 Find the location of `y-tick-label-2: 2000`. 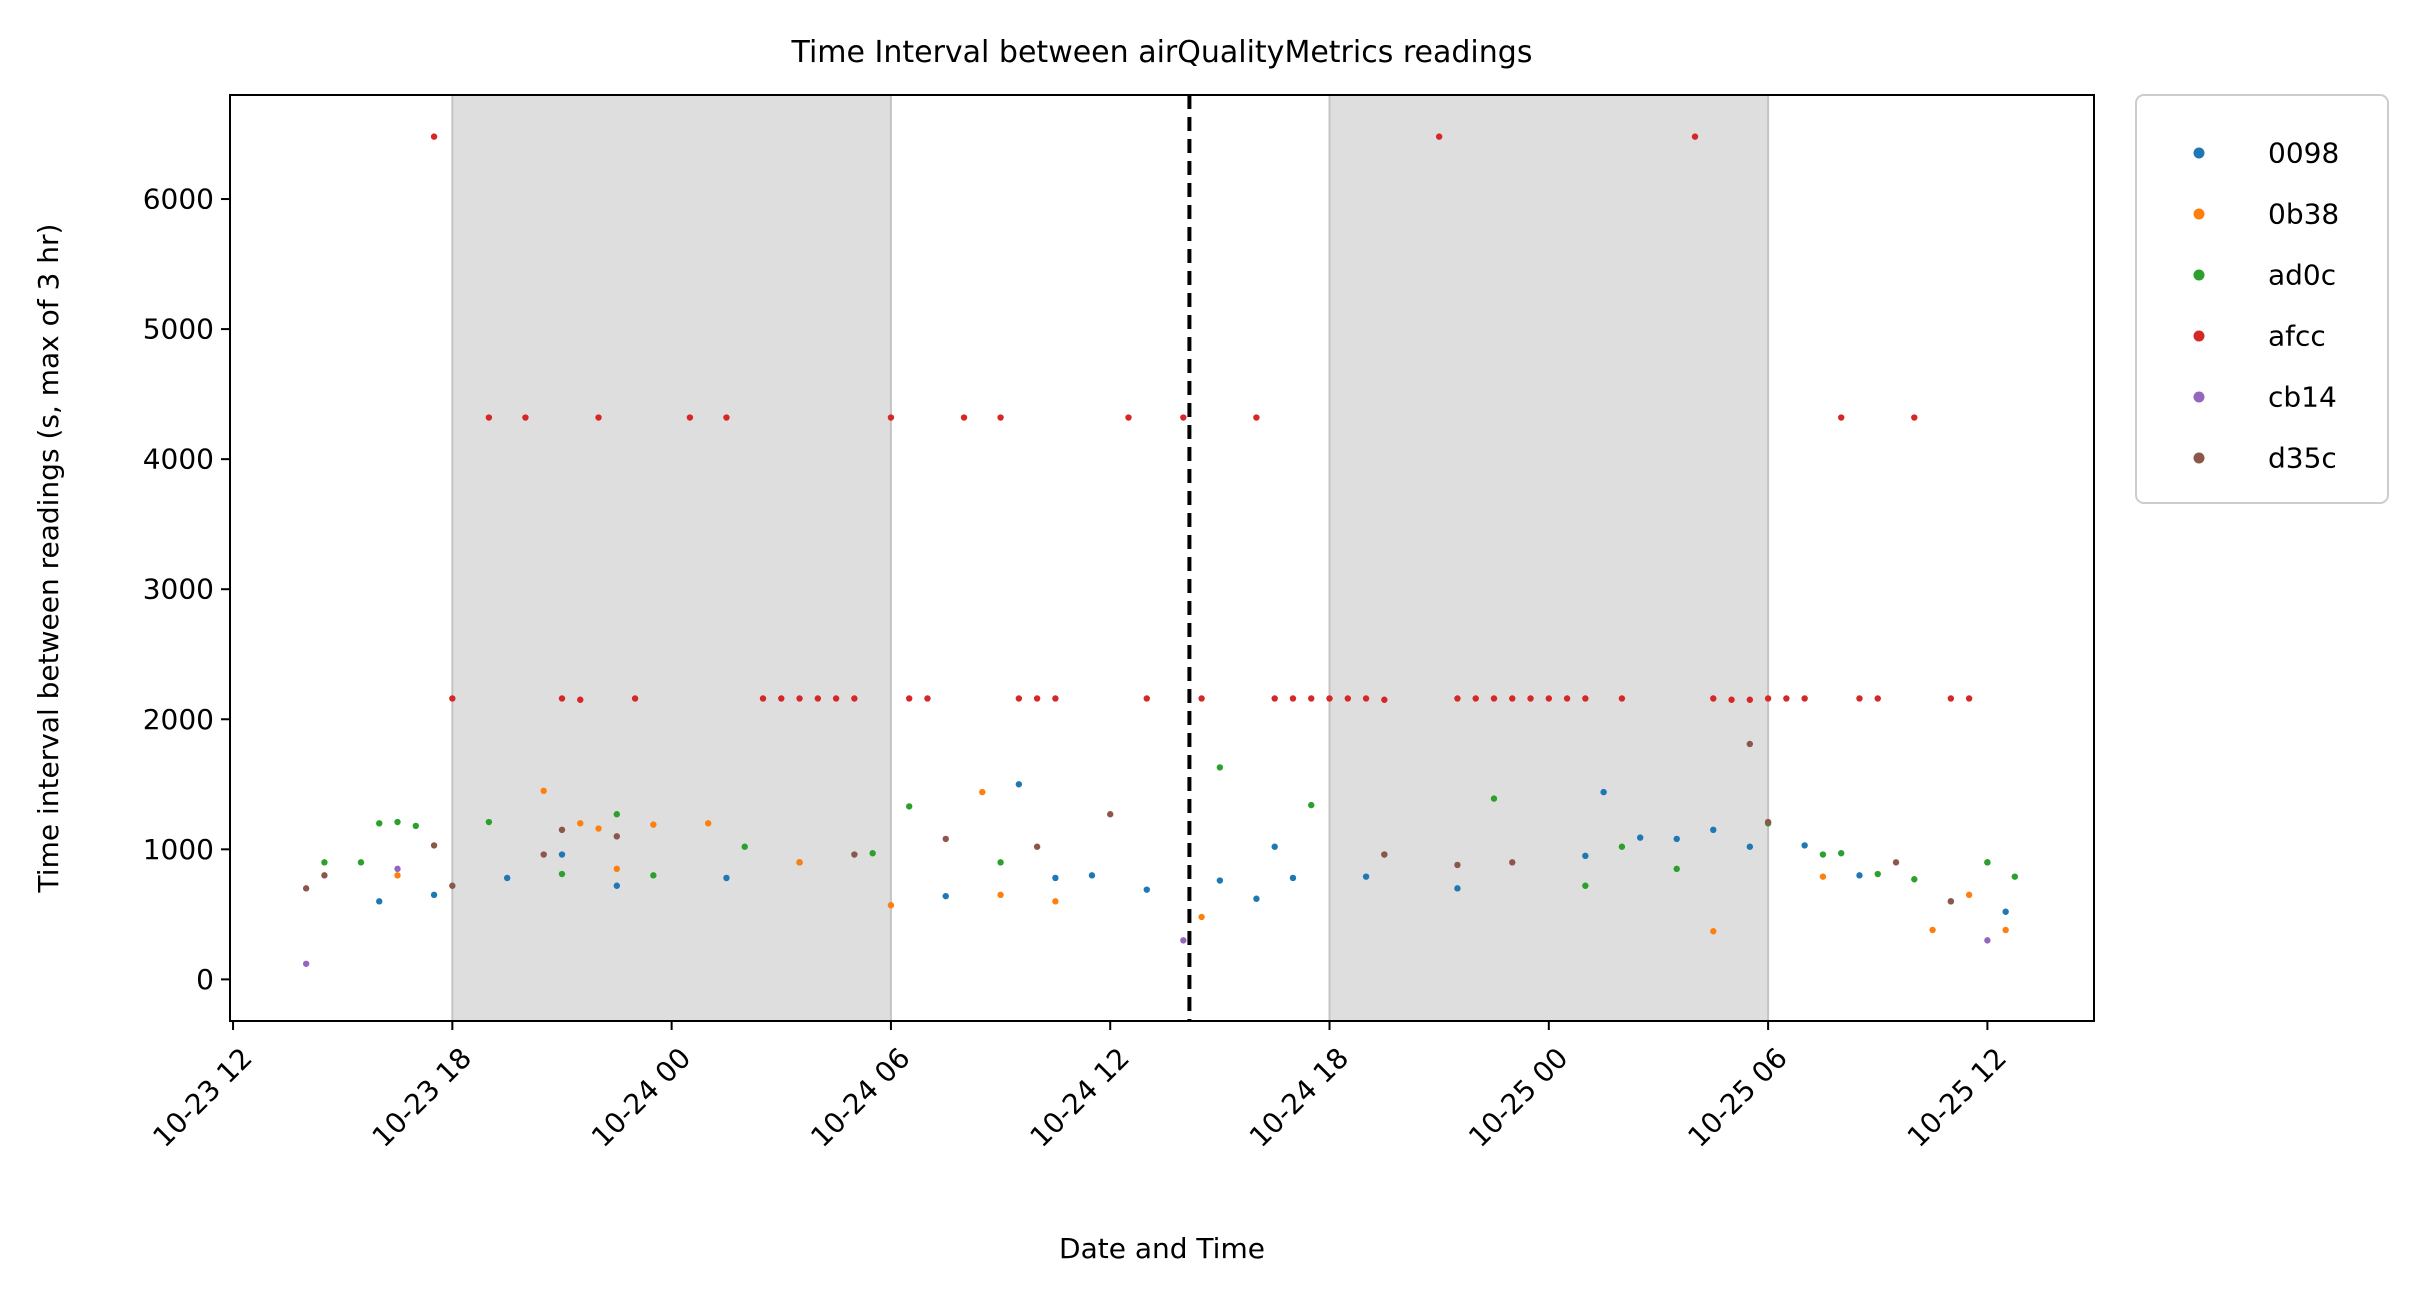

y-tick-label-2: 2000 is located at coordinates (178, 719).